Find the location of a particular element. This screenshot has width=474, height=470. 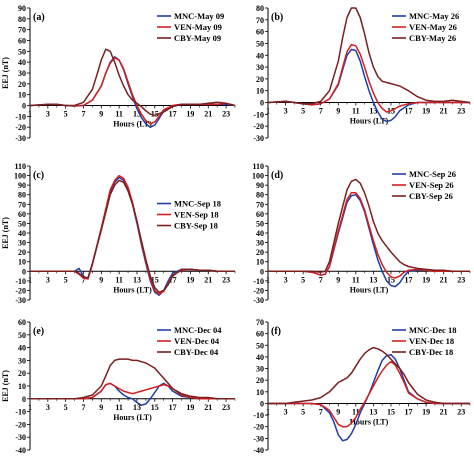

legend-entry: CBY-May 09 is located at coordinates (197, 38).